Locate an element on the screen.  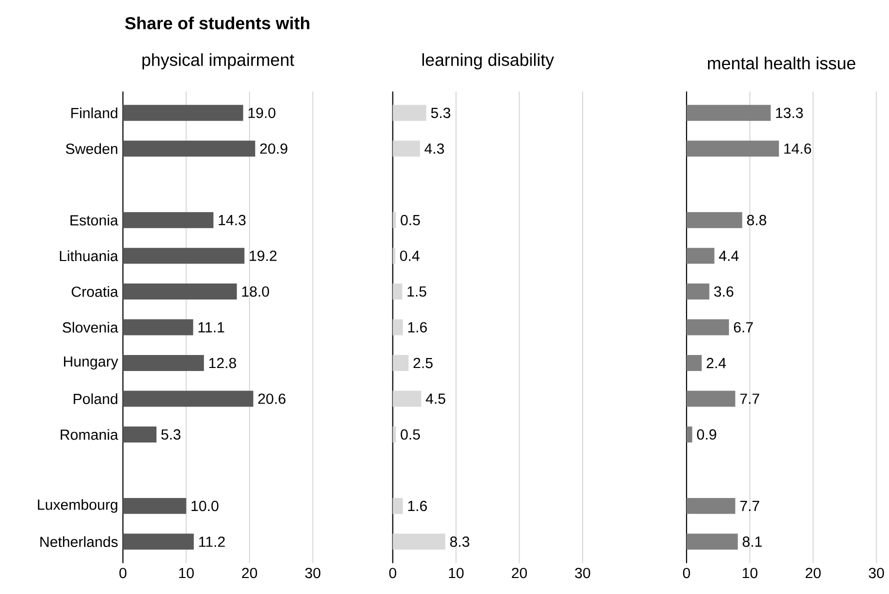
data-label: 8.1 is located at coordinates (752, 542).